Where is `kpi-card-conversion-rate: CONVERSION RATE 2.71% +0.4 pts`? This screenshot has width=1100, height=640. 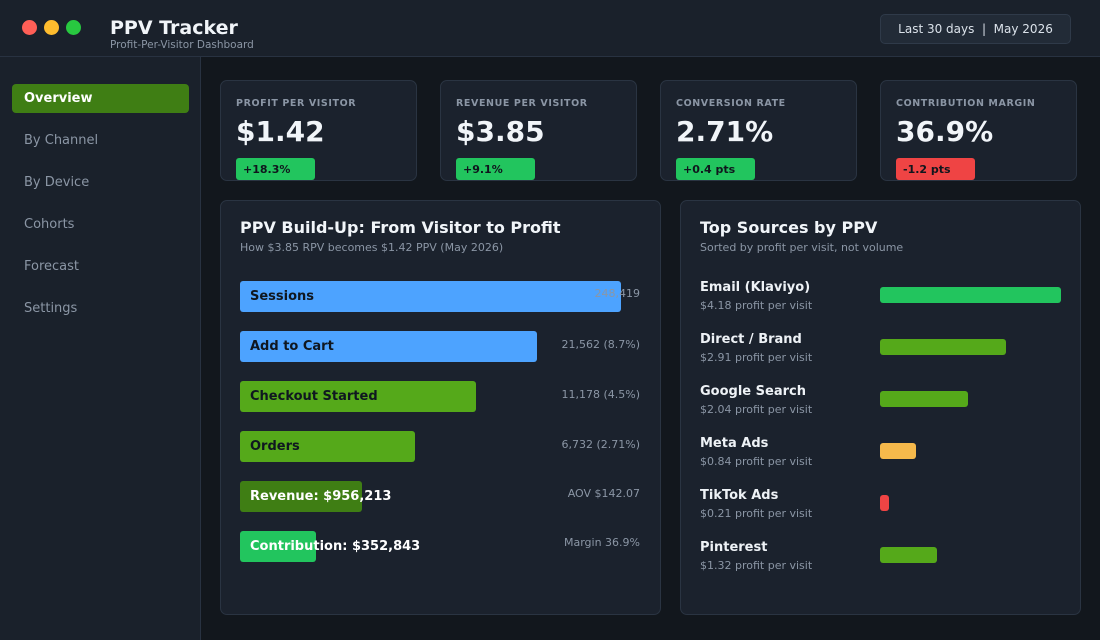 kpi-card-conversion-rate: CONVERSION RATE 2.71% +0.4 pts is located at coordinates (758, 130).